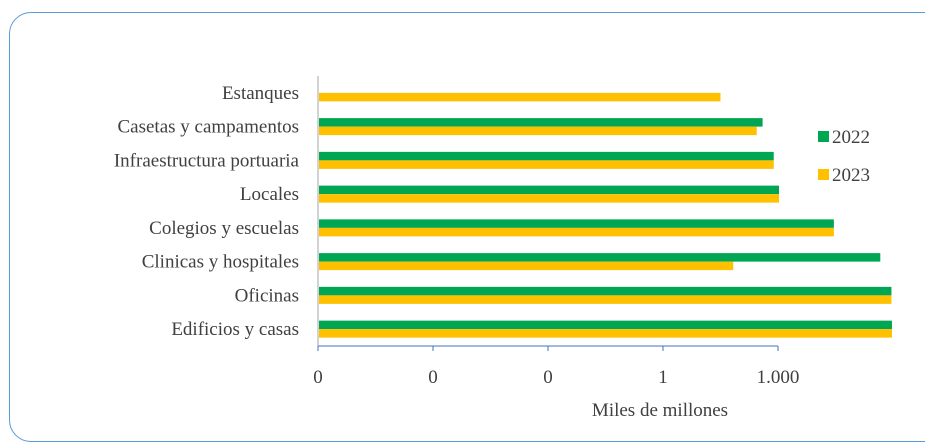 This screenshot has width=925, height=442. I want to click on x-tick-label: 1, so click(663, 377).